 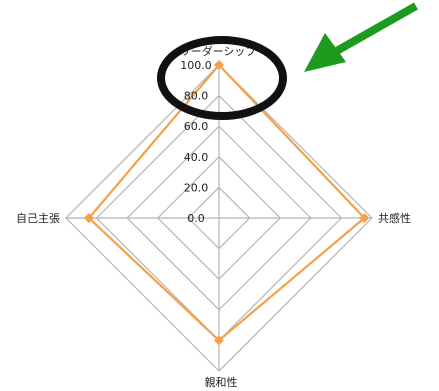 I want to click on highlight-ring, so click(x=222, y=78).